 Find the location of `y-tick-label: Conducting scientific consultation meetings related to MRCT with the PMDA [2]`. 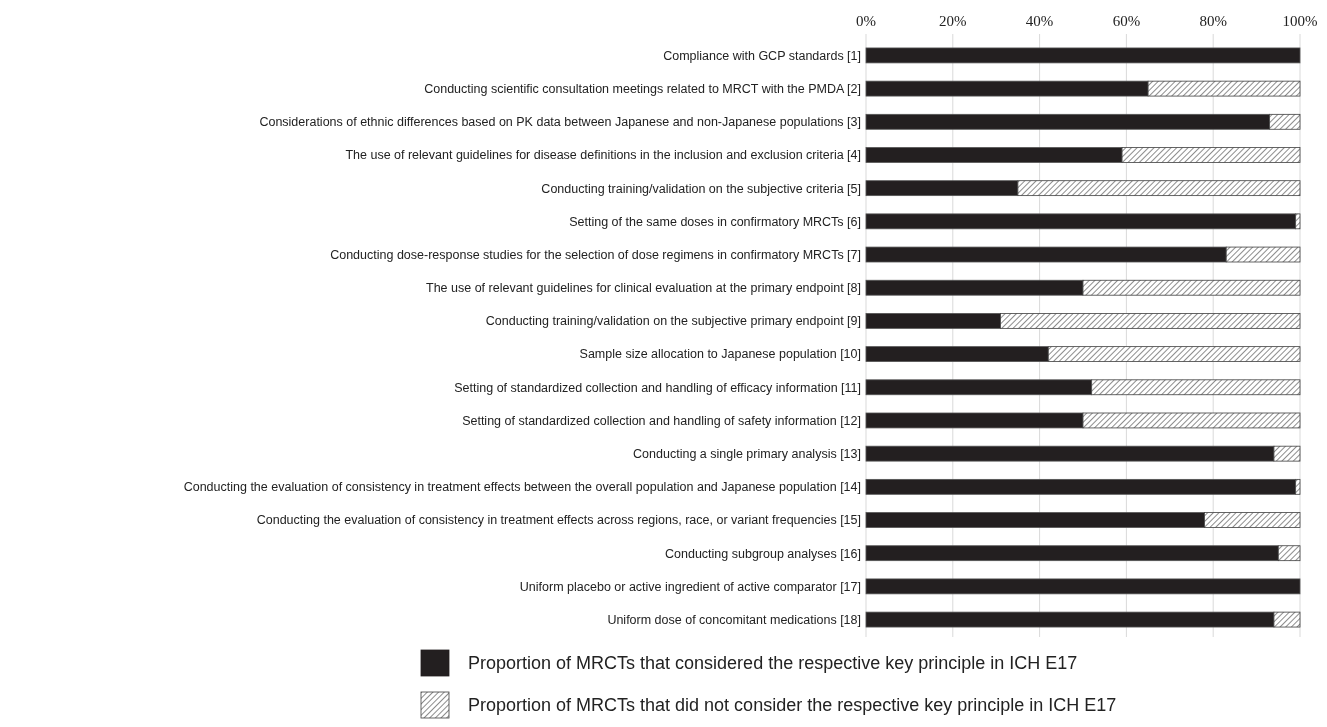

y-tick-label: Conducting scientific consultation meetings related to MRCT with the PMDA [2] is located at coordinates (642, 88).